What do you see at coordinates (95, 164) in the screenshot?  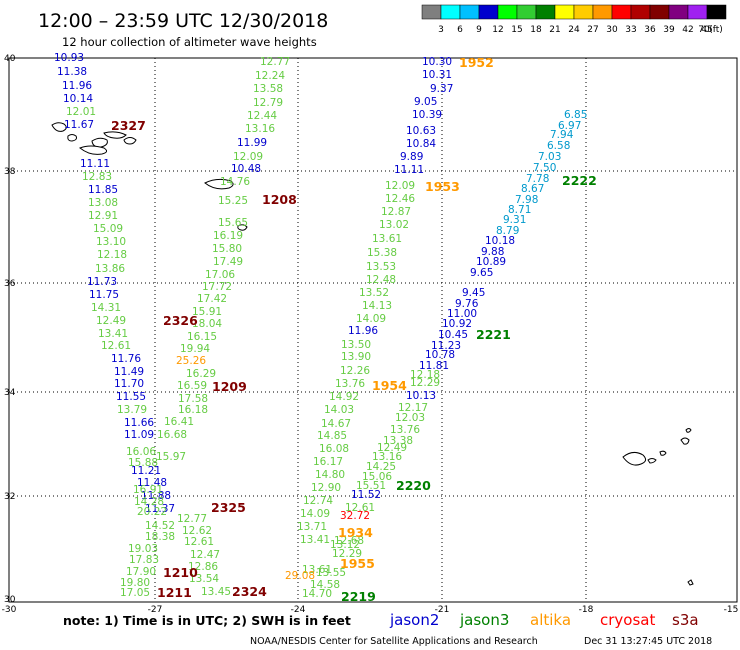 I see `wave-height-value: 11.11` at bounding box center [95, 164].